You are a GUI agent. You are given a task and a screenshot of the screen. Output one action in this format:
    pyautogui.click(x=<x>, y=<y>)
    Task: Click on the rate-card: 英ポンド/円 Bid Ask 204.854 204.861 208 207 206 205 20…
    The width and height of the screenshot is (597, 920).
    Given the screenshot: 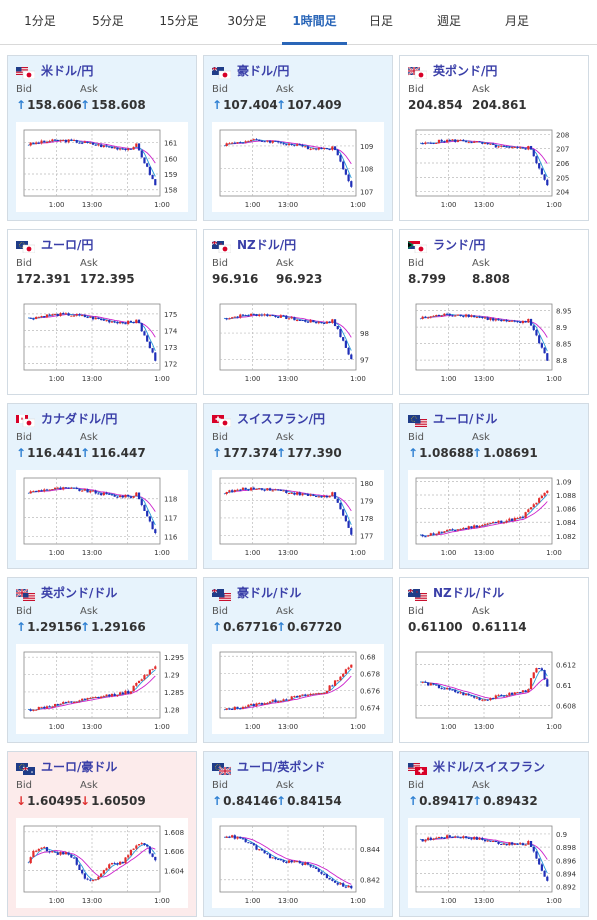 What is the action you would take?
    pyautogui.click(x=494, y=138)
    